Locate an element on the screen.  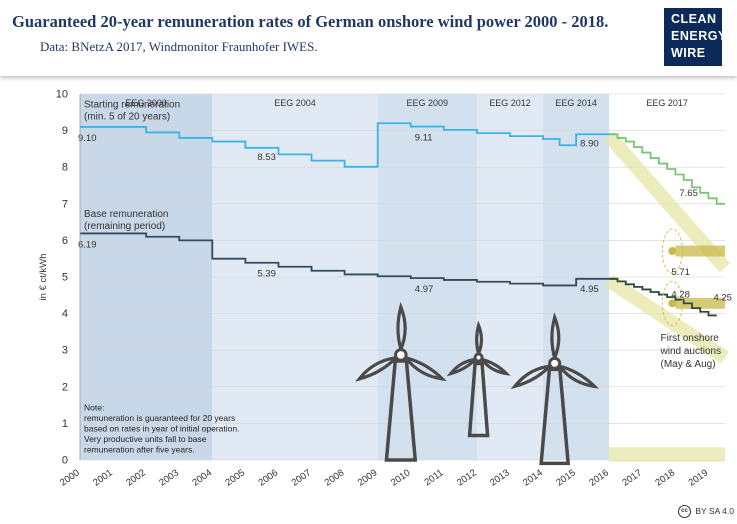
x-tick-label: 2007 is located at coordinates (302, 477).